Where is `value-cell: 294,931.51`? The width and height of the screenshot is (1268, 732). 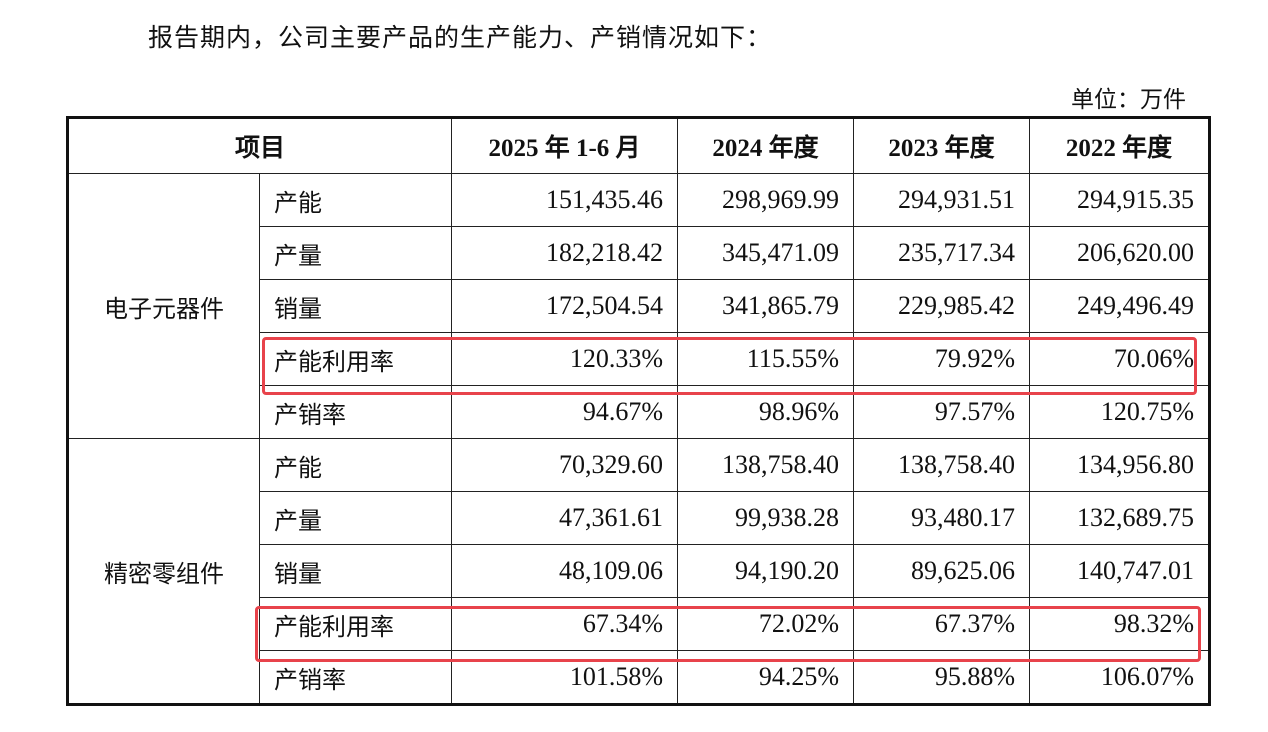
value-cell: 294,931.51 is located at coordinates (941, 200).